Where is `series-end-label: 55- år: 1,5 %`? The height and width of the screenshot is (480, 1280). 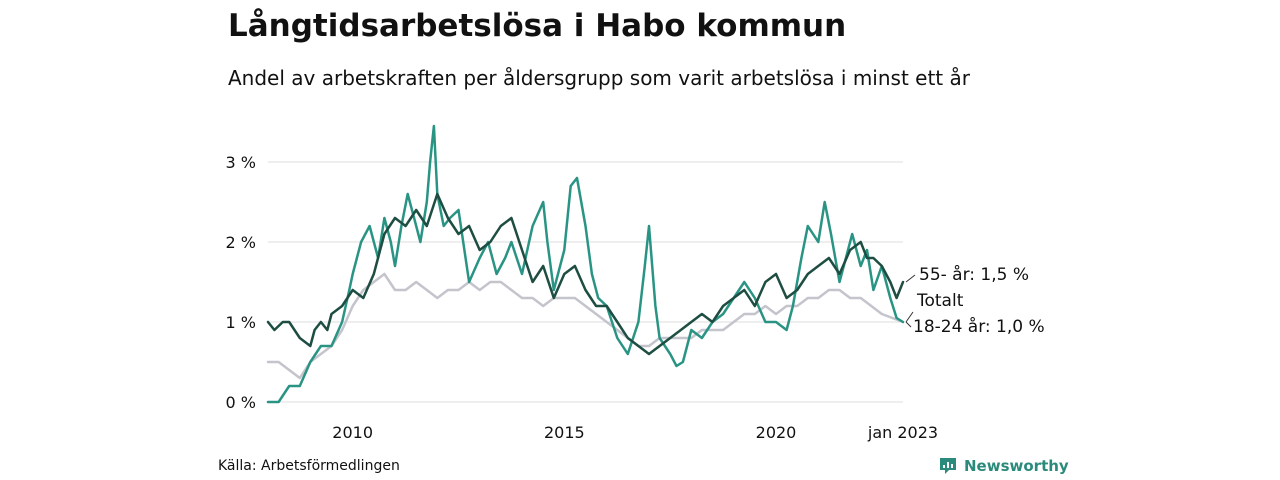 series-end-label: 55- år: 1,5 % is located at coordinates (974, 274).